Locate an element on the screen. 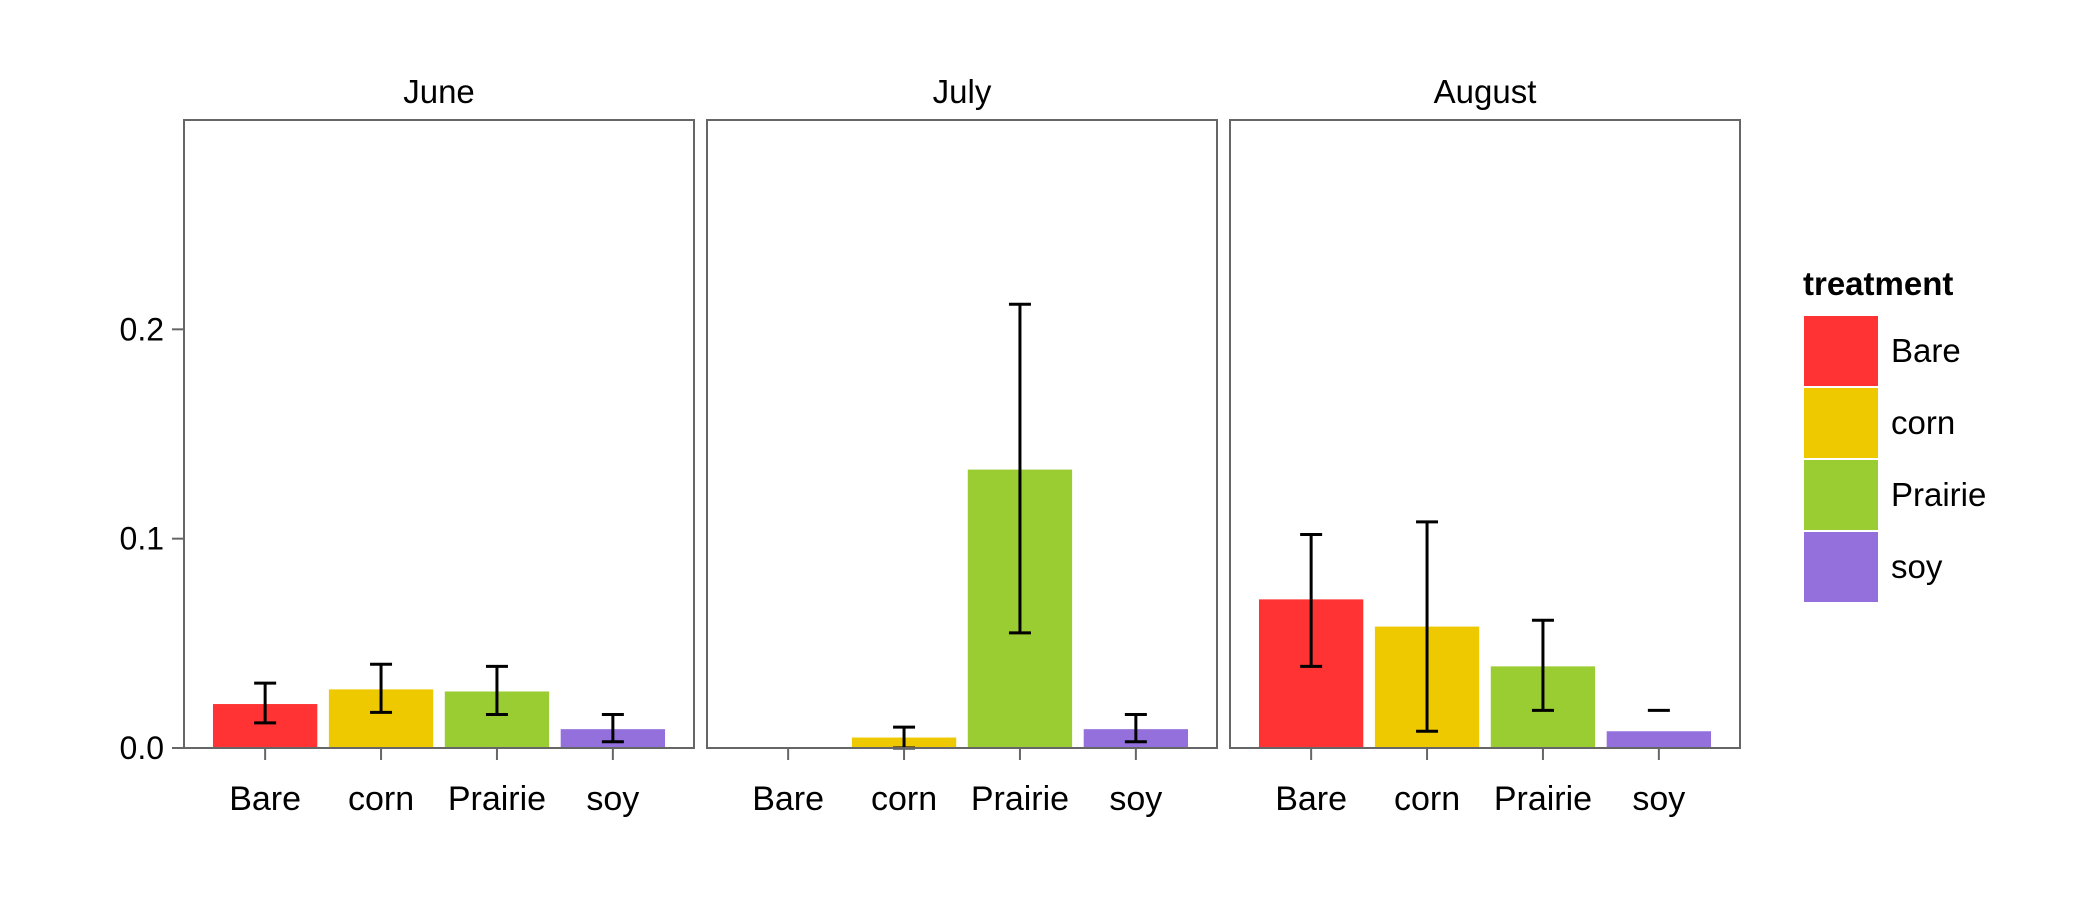 The height and width of the screenshot is (900, 2100). legend: treatment Bare corn Prairie soy is located at coordinates (1894, 434).